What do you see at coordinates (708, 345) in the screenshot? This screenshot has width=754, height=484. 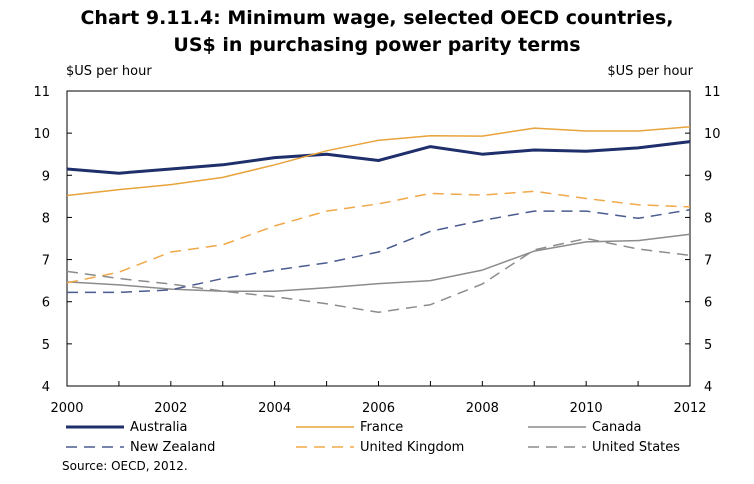 I see `y-tick-label-right: 5` at bounding box center [708, 345].